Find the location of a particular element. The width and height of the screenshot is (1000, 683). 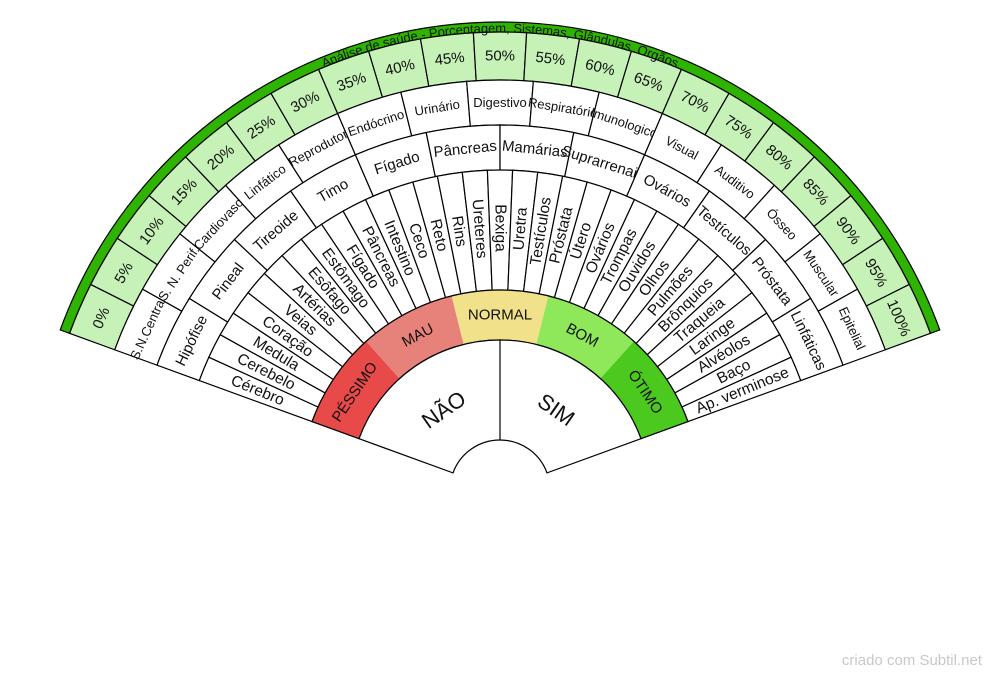

organ-label-uretra: Uretra is located at coordinates (520, 228).